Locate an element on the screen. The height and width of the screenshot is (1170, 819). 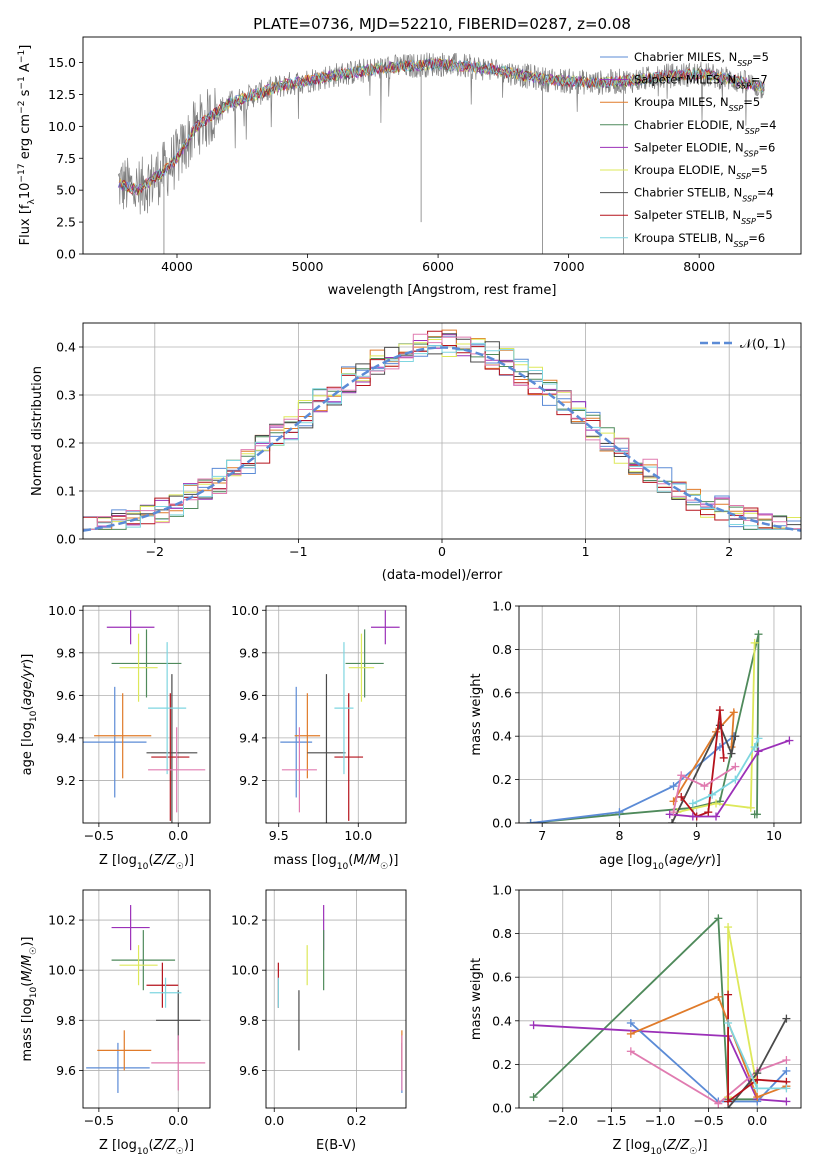
x-tick-label: −1 is located at coordinates (298, 551).